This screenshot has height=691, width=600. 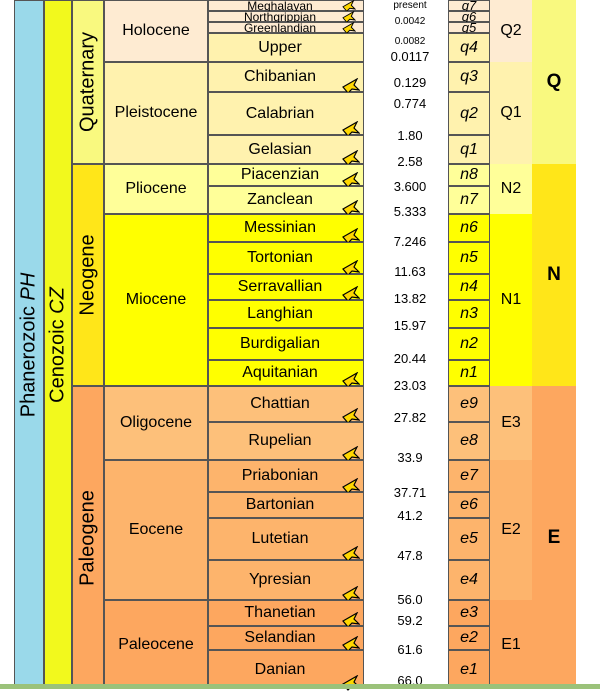 I want to click on epoch-holocene: Holocene, so click(x=156, y=31).